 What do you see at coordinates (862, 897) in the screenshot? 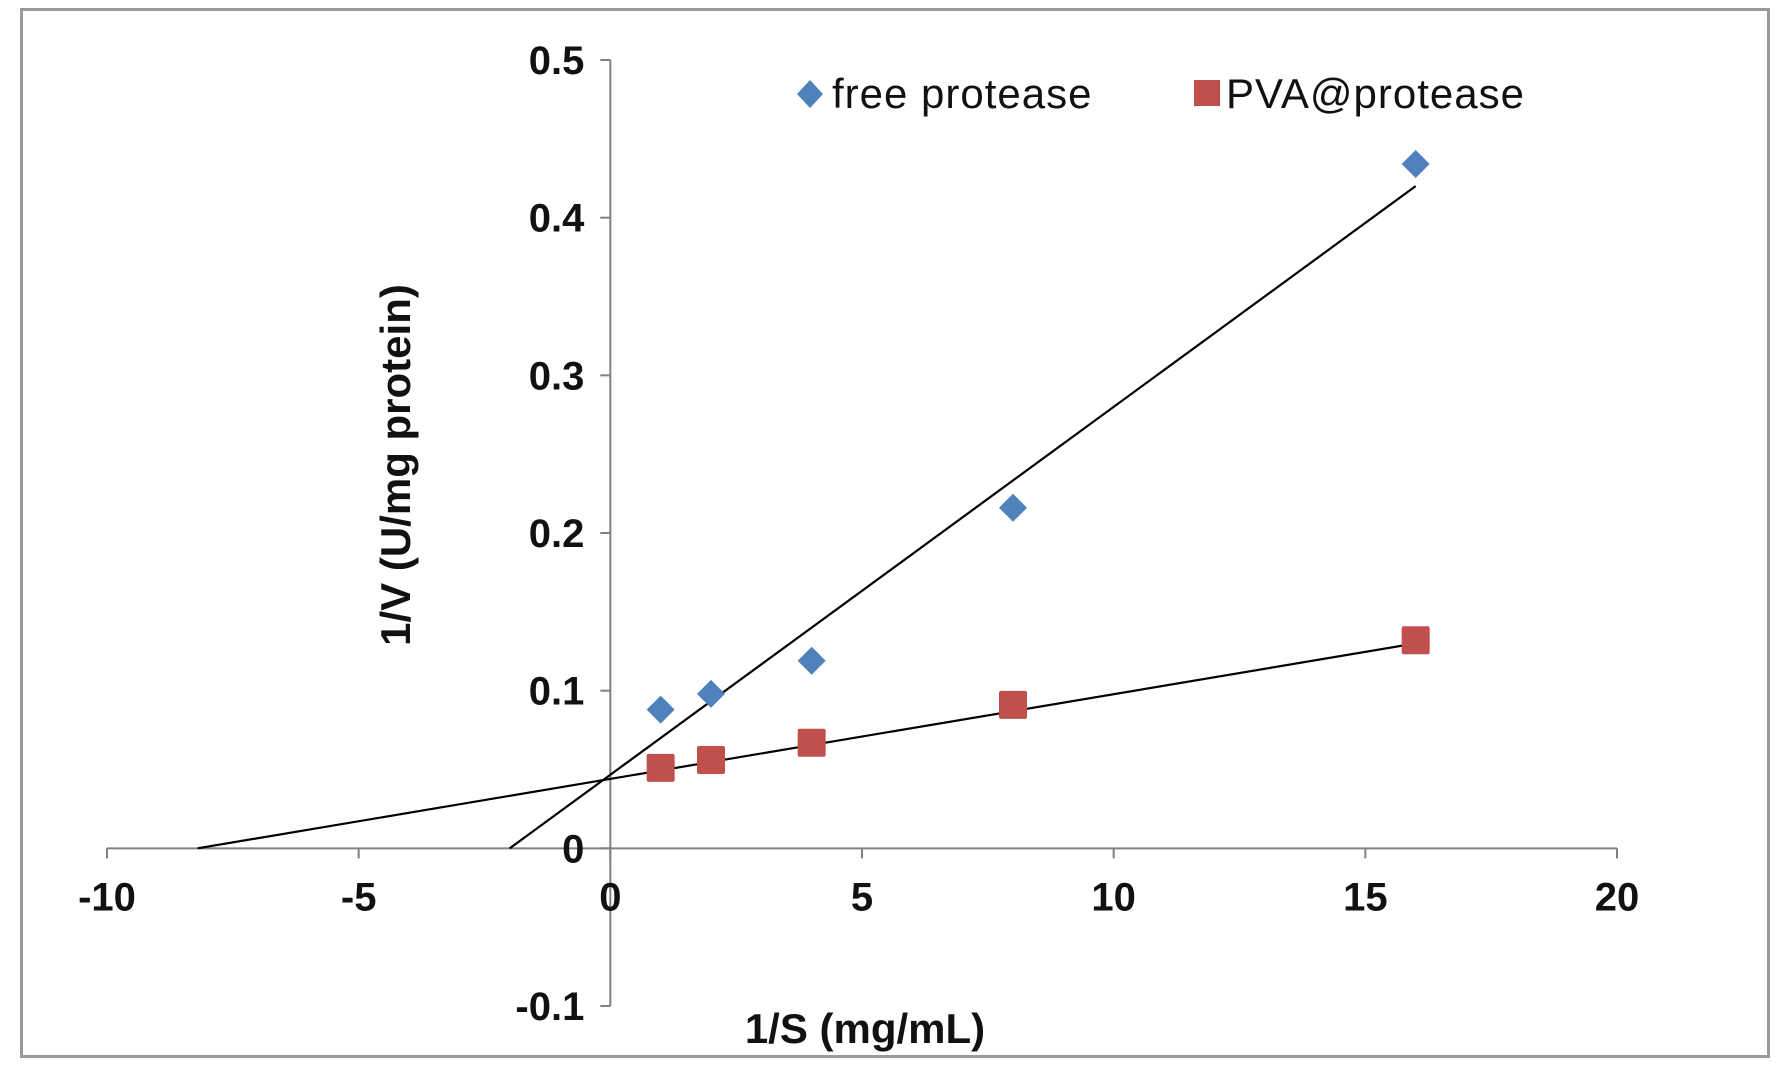
I see `x-tick-label: 5` at bounding box center [862, 897].